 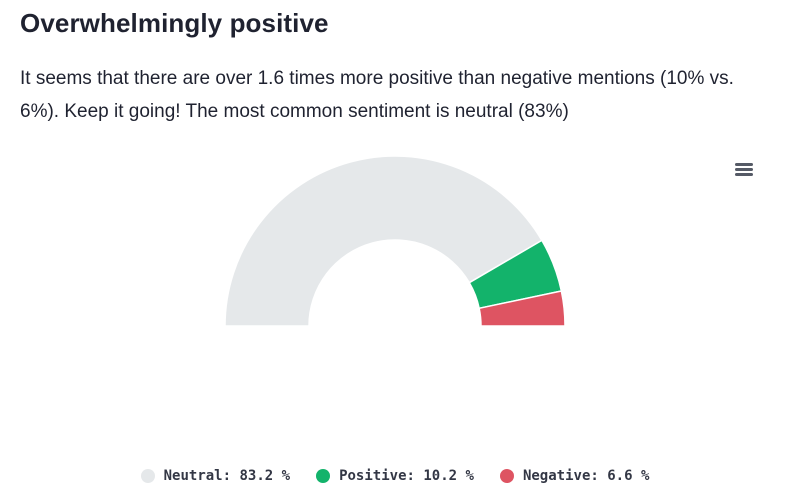 I want to click on chart-title: Overwhelmingly positive, so click(x=174, y=23).